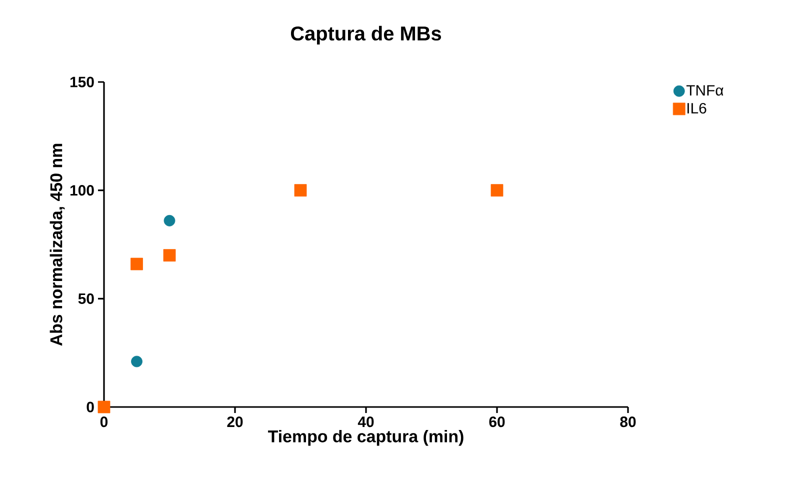  What do you see at coordinates (366, 438) in the screenshot?
I see `x-axis-title: Tiempo de captura (min)` at bounding box center [366, 438].